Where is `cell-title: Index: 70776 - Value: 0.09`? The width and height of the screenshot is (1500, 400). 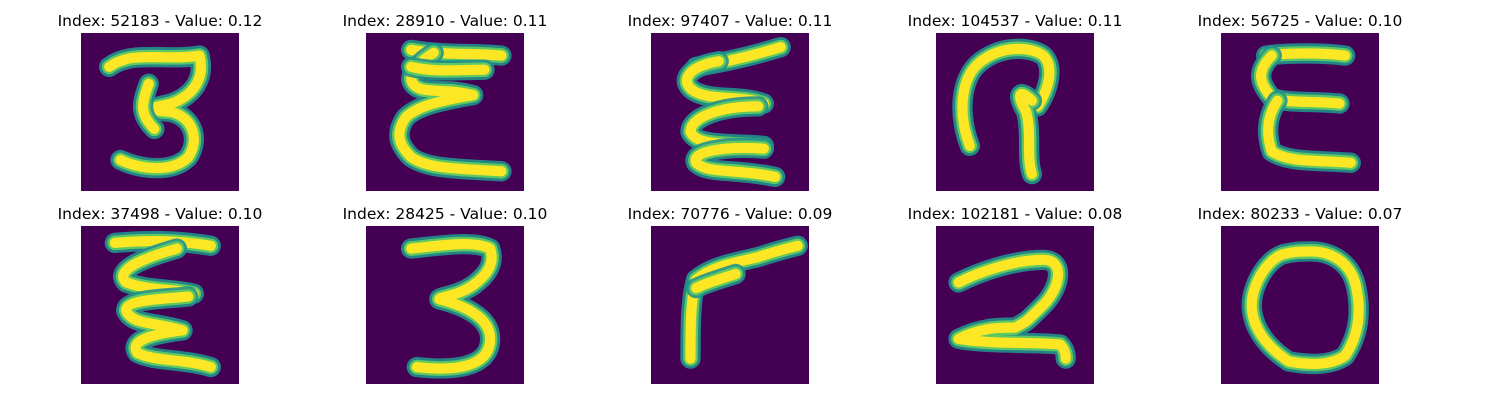
cell-title: Index: 70776 - Value: 0.09 is located at coordinates (730, 214).